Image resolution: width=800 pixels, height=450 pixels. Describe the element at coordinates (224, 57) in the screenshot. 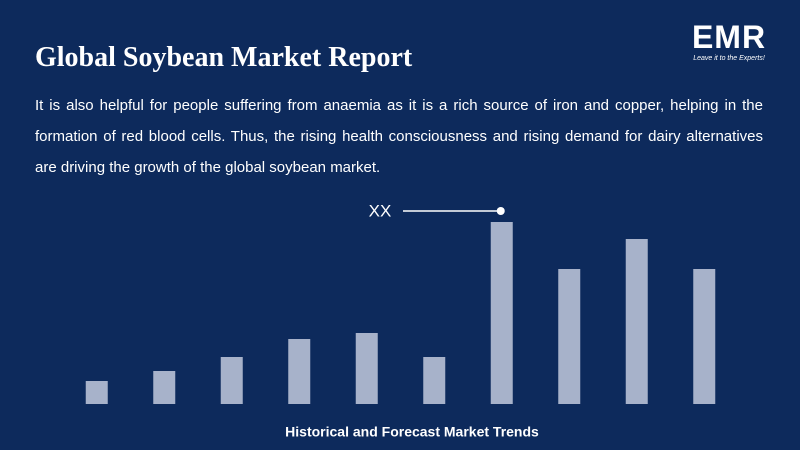

I see `title: Global Soybean Market Report` at that location.